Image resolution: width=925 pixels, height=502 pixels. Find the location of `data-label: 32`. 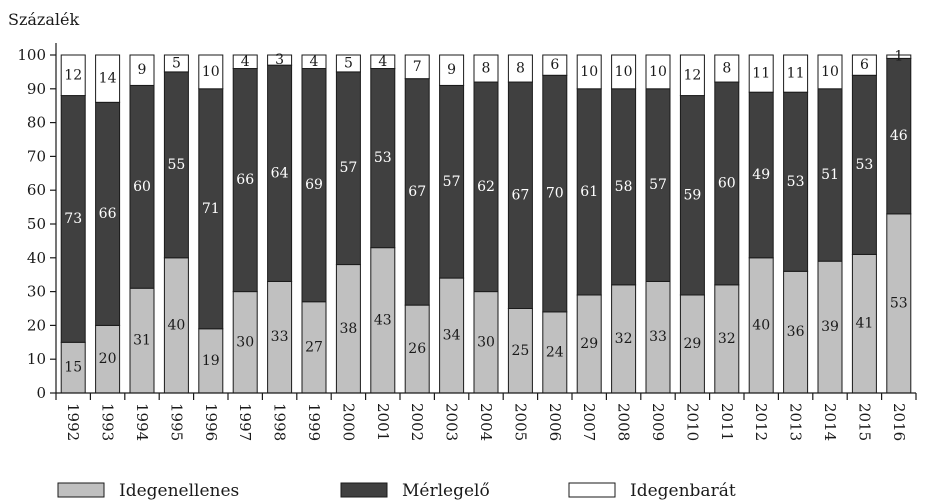

data-label: 32 is located at coordinates (624, 339).